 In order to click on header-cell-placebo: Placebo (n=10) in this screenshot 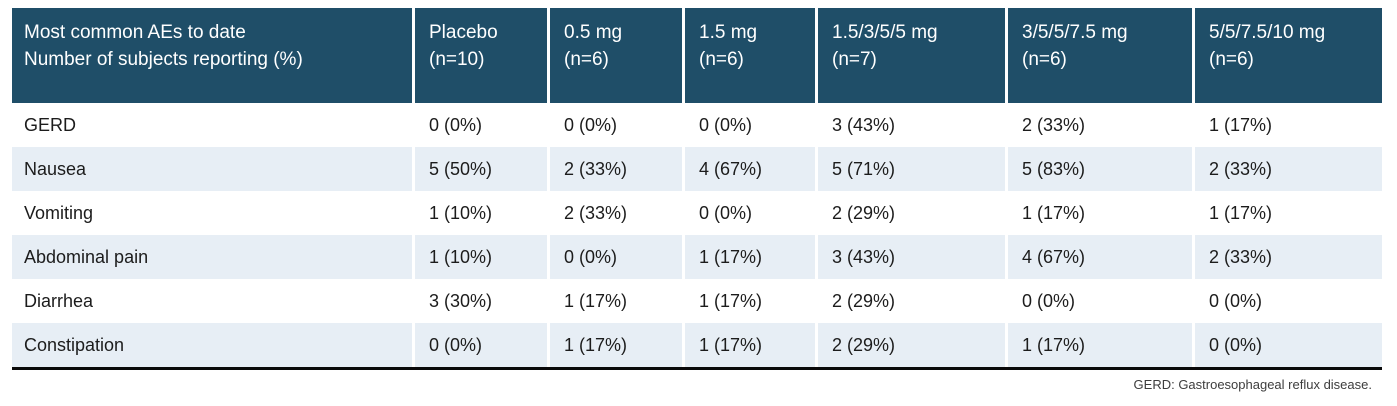, I will do `click(481, 55)`.